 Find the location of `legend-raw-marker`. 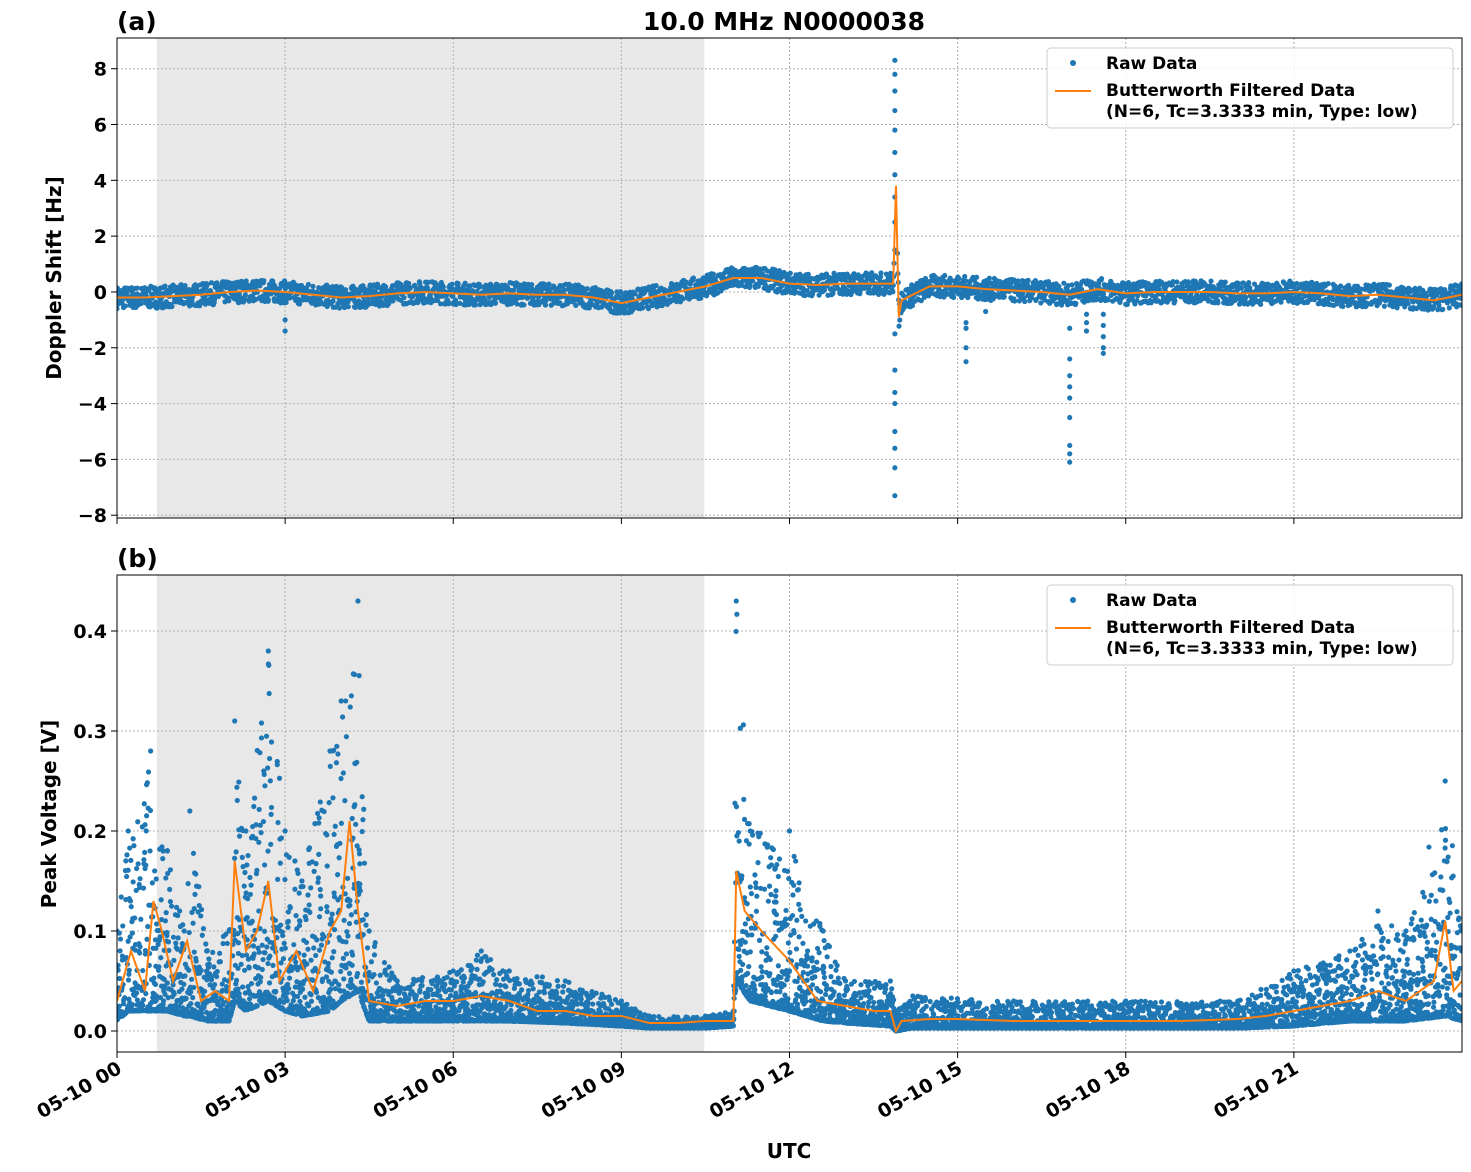

legend-raw-marker is located at coordinates (1073, 63).